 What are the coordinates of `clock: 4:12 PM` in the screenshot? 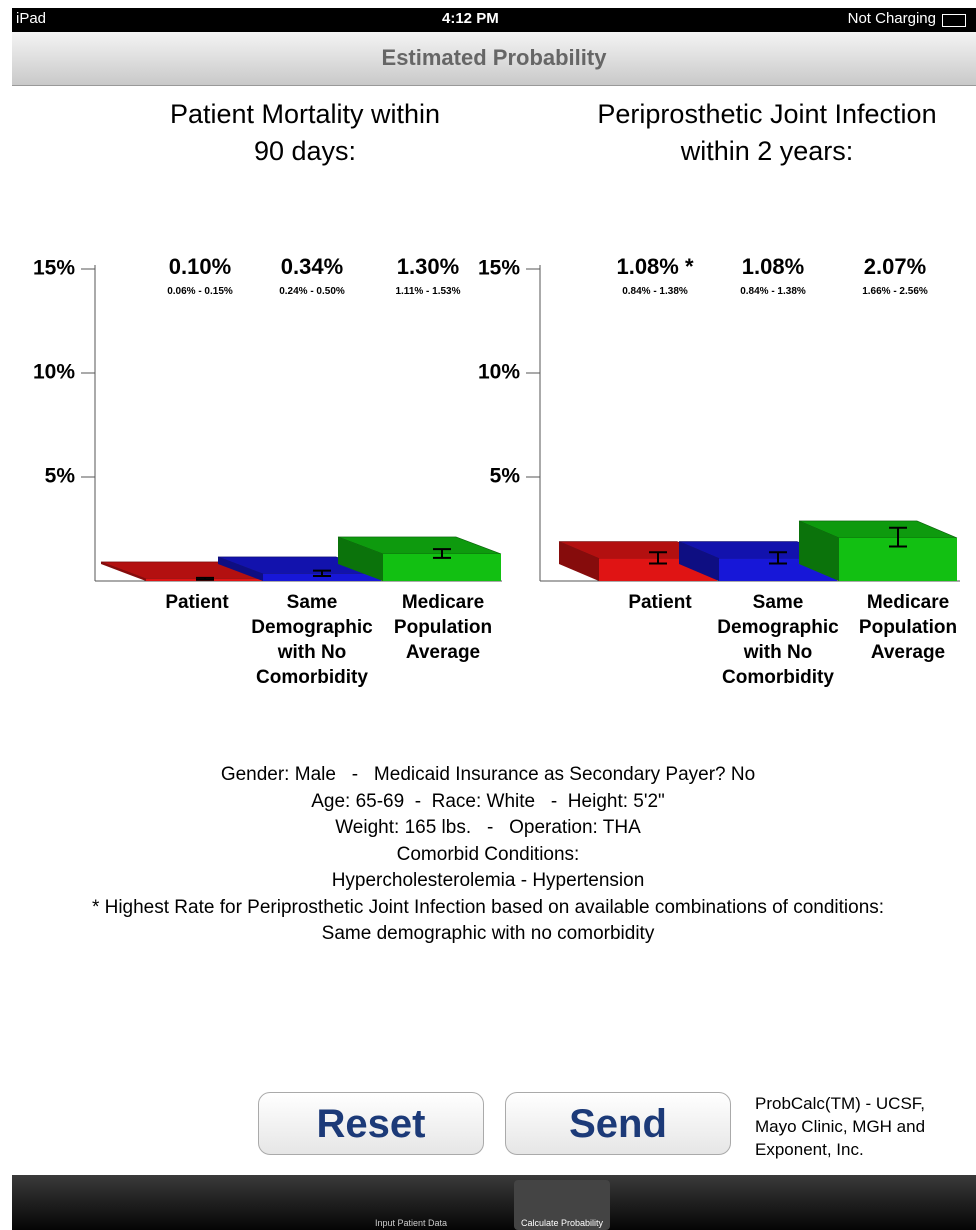 It's located at (470, 18).